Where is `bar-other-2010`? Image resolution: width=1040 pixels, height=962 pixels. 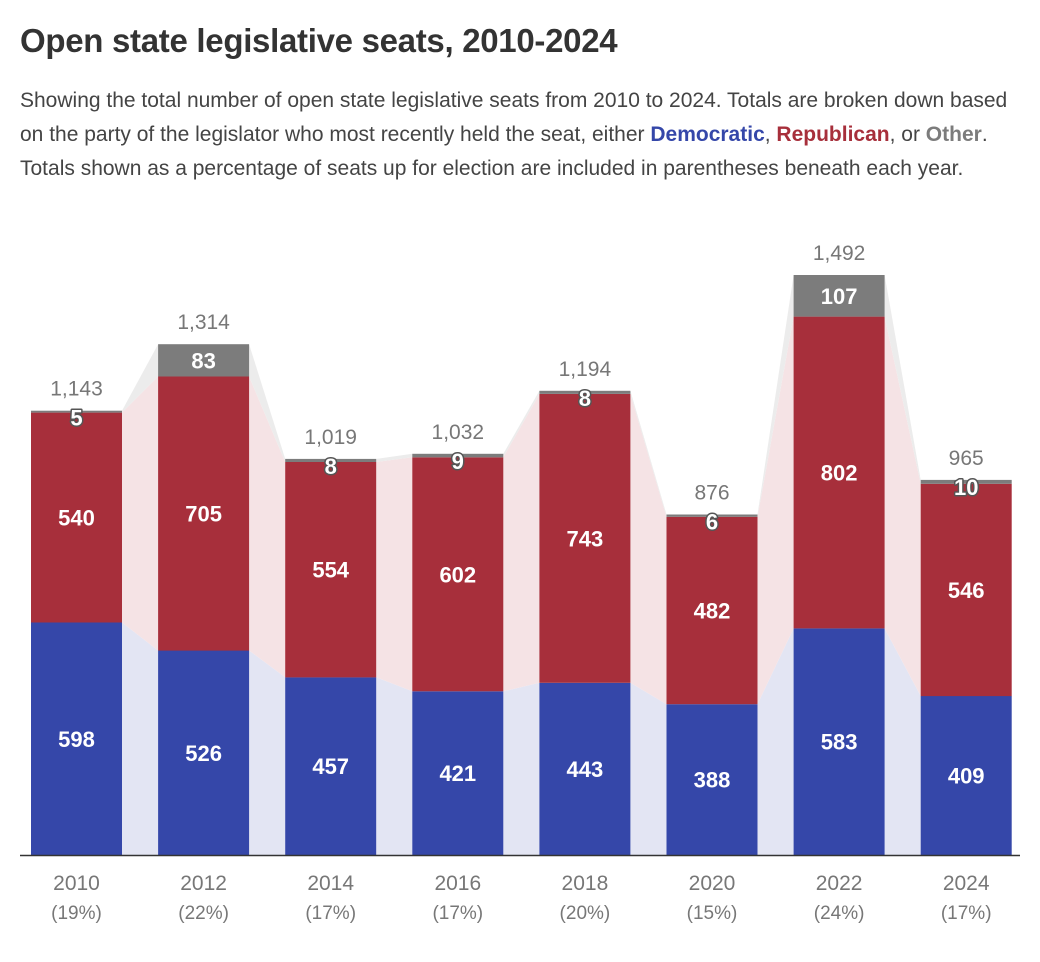
bar-other-2010 is located at coordinates (76, 411).